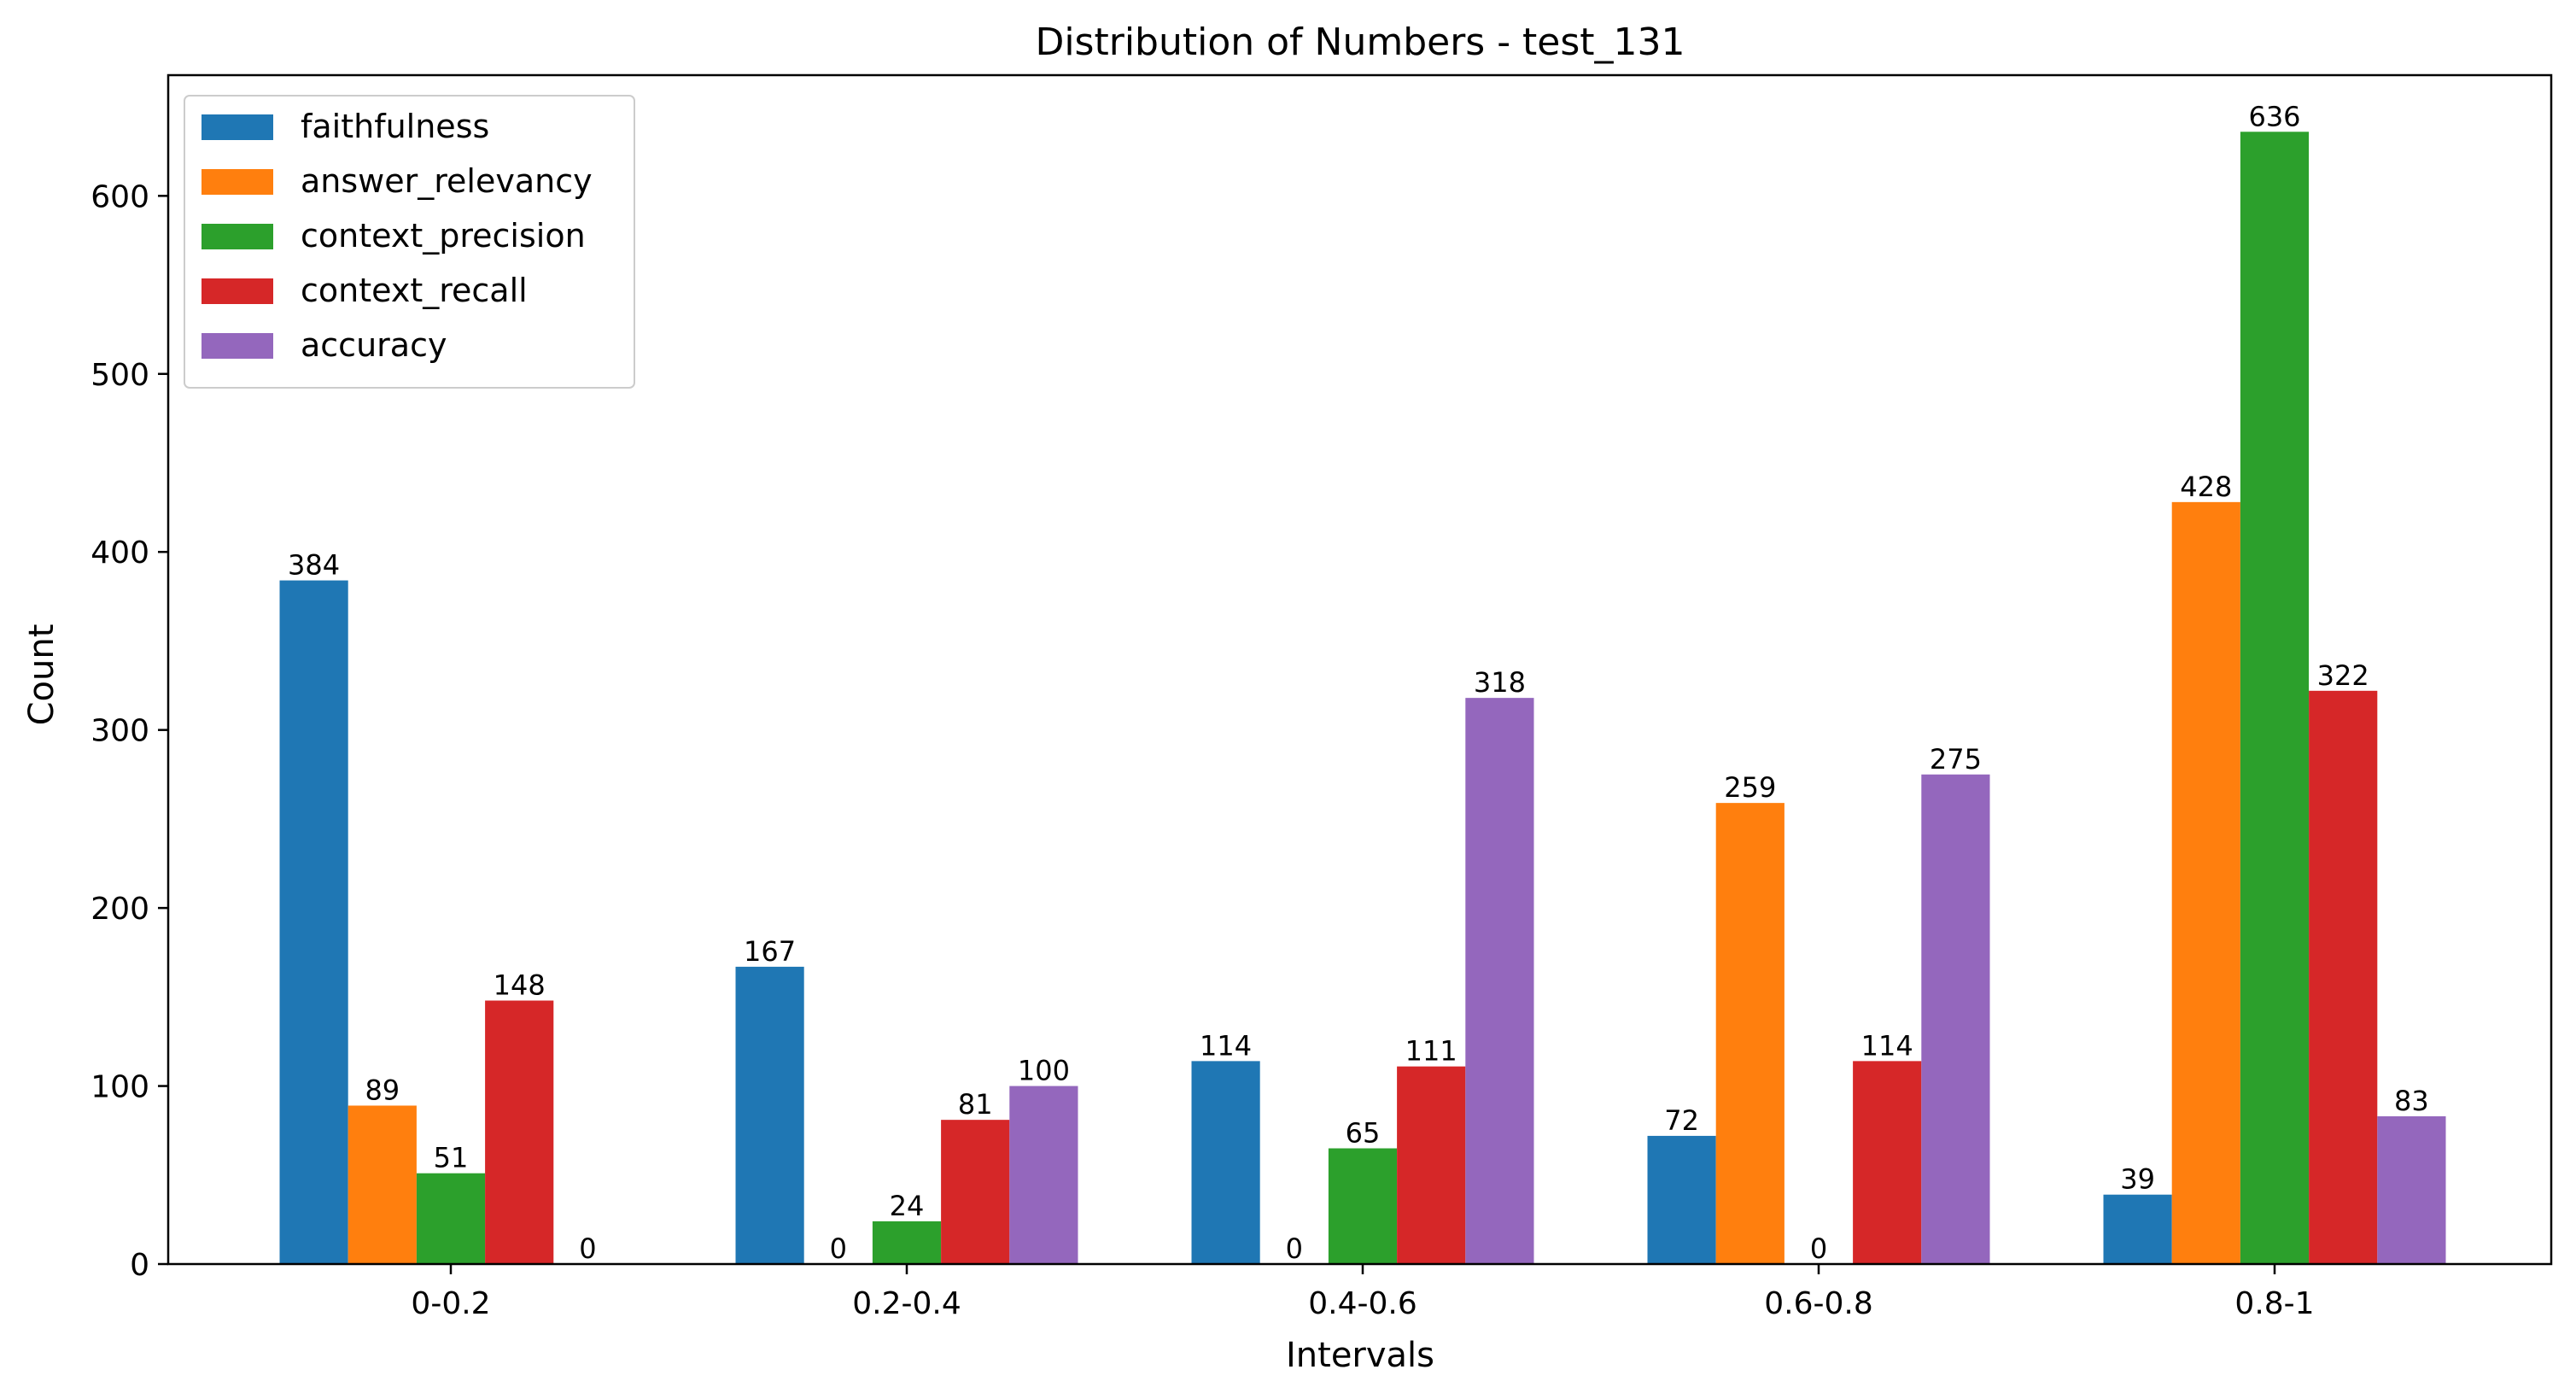 Image resolution: width=2576 pixels, height=1399 pixels. I want to click on data-label-faithfulness-0.4-0.6: 114, so click(1226, 1045).